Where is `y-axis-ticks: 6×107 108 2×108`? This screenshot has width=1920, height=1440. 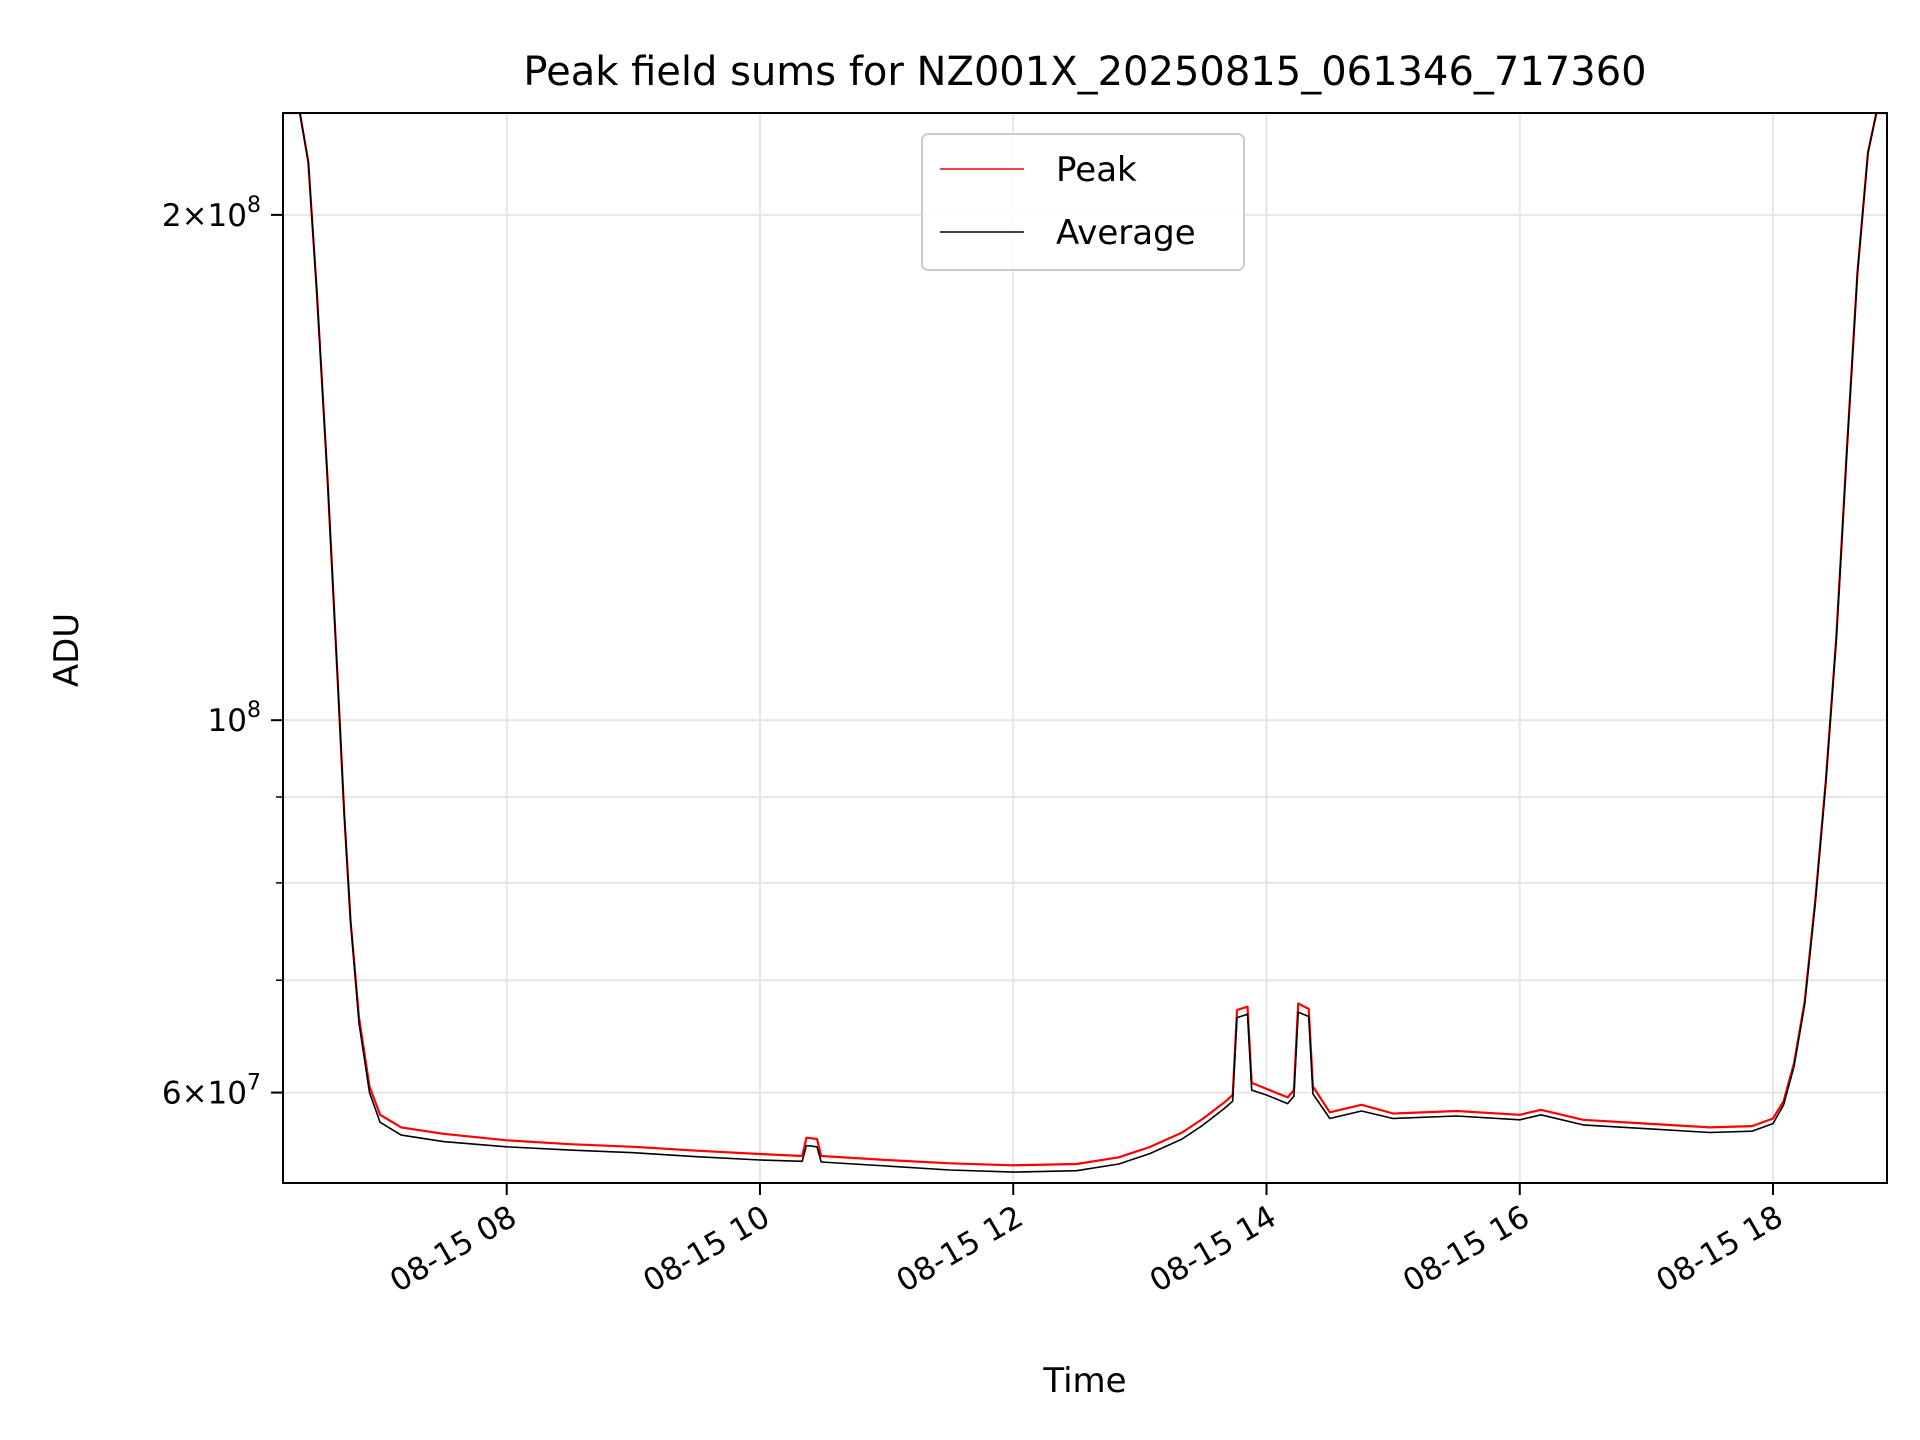 y-axis-ticks: 6×107 108 2×108 is located at coordinates (222, 652).